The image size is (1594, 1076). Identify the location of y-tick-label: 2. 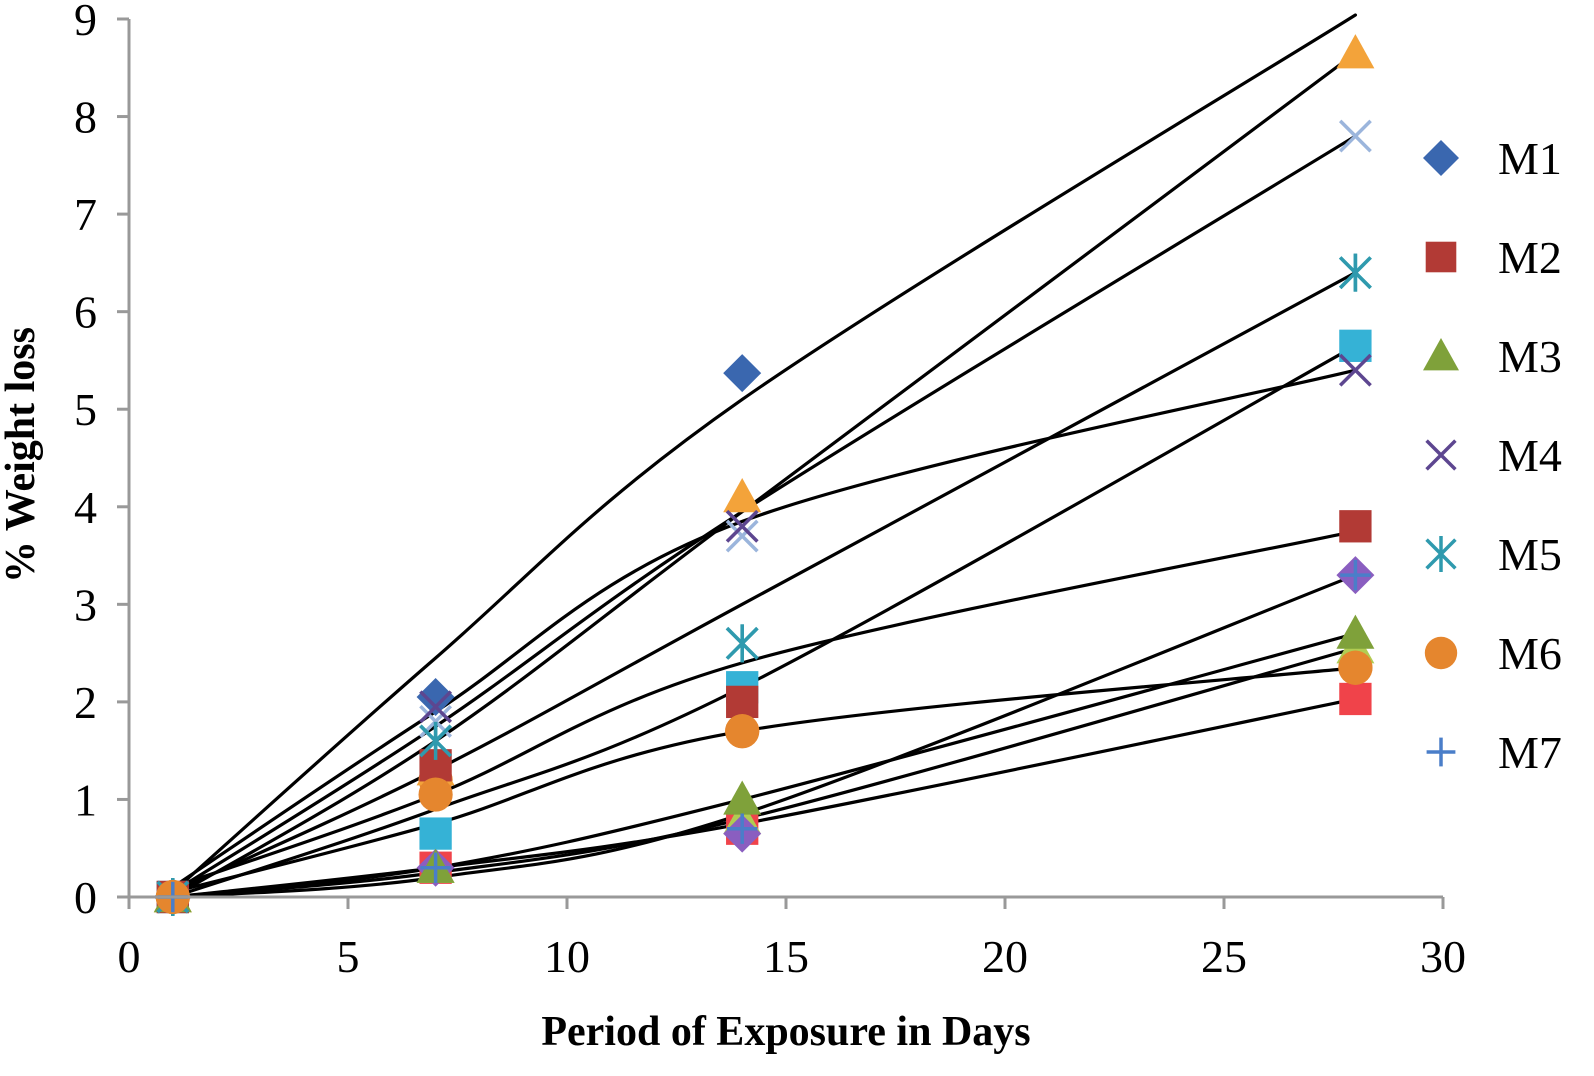
(85, 702).